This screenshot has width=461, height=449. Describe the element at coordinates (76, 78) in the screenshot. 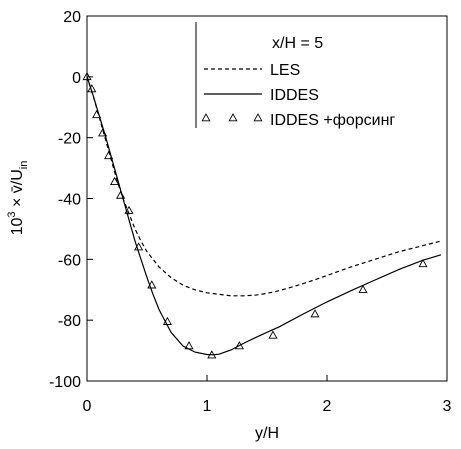

I see `y-tick-label: 0` at that location.